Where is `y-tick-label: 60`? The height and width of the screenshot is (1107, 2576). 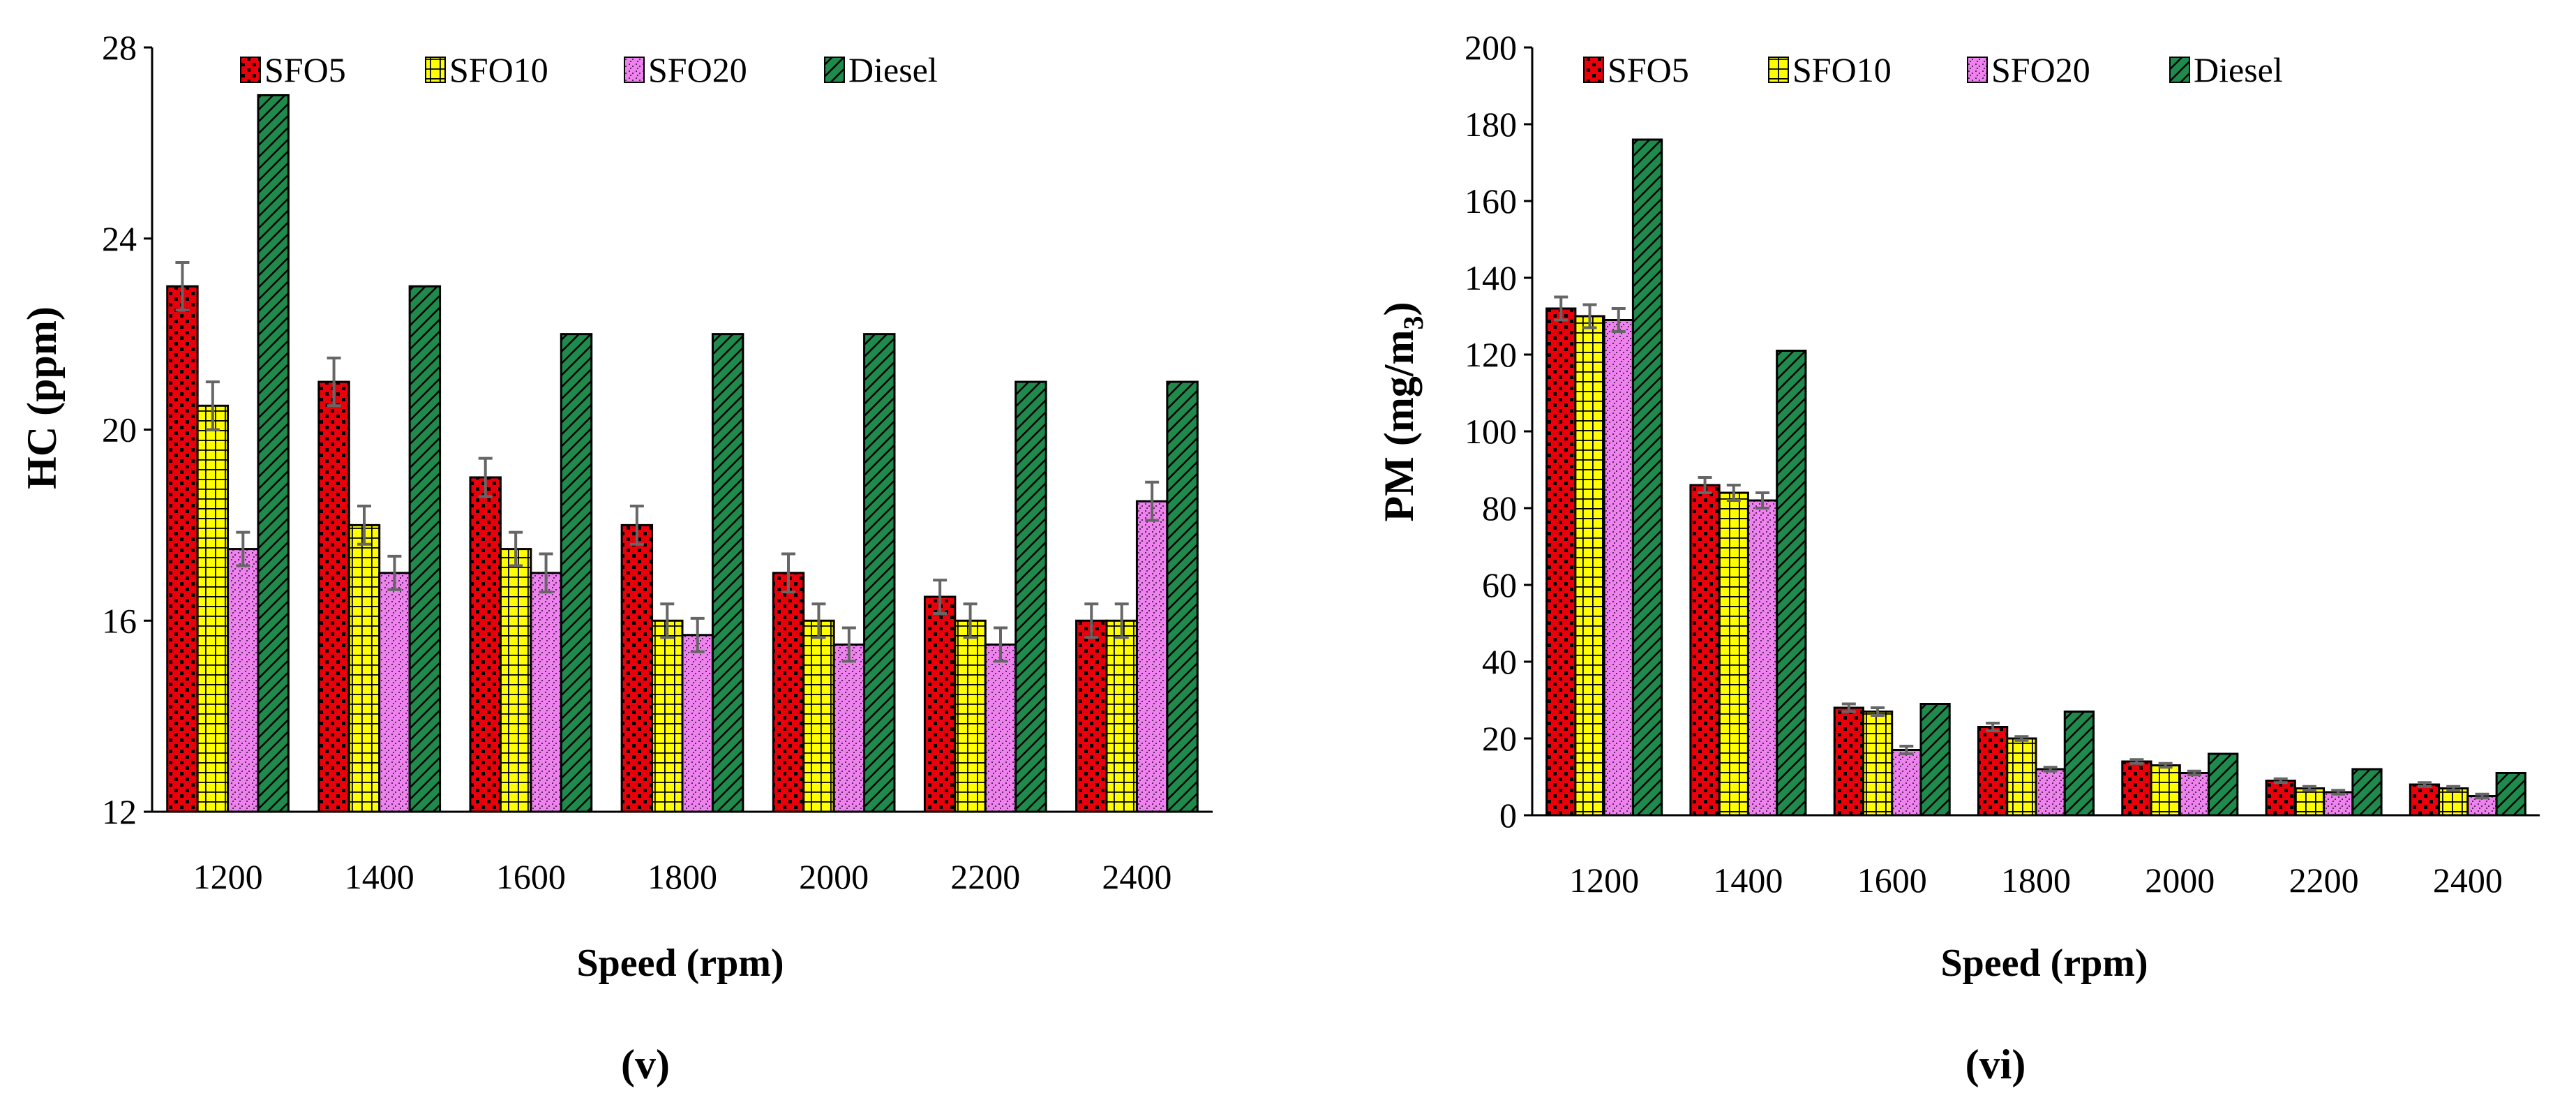 y-tick-label: 60 is located at coordinates (1499, 585).